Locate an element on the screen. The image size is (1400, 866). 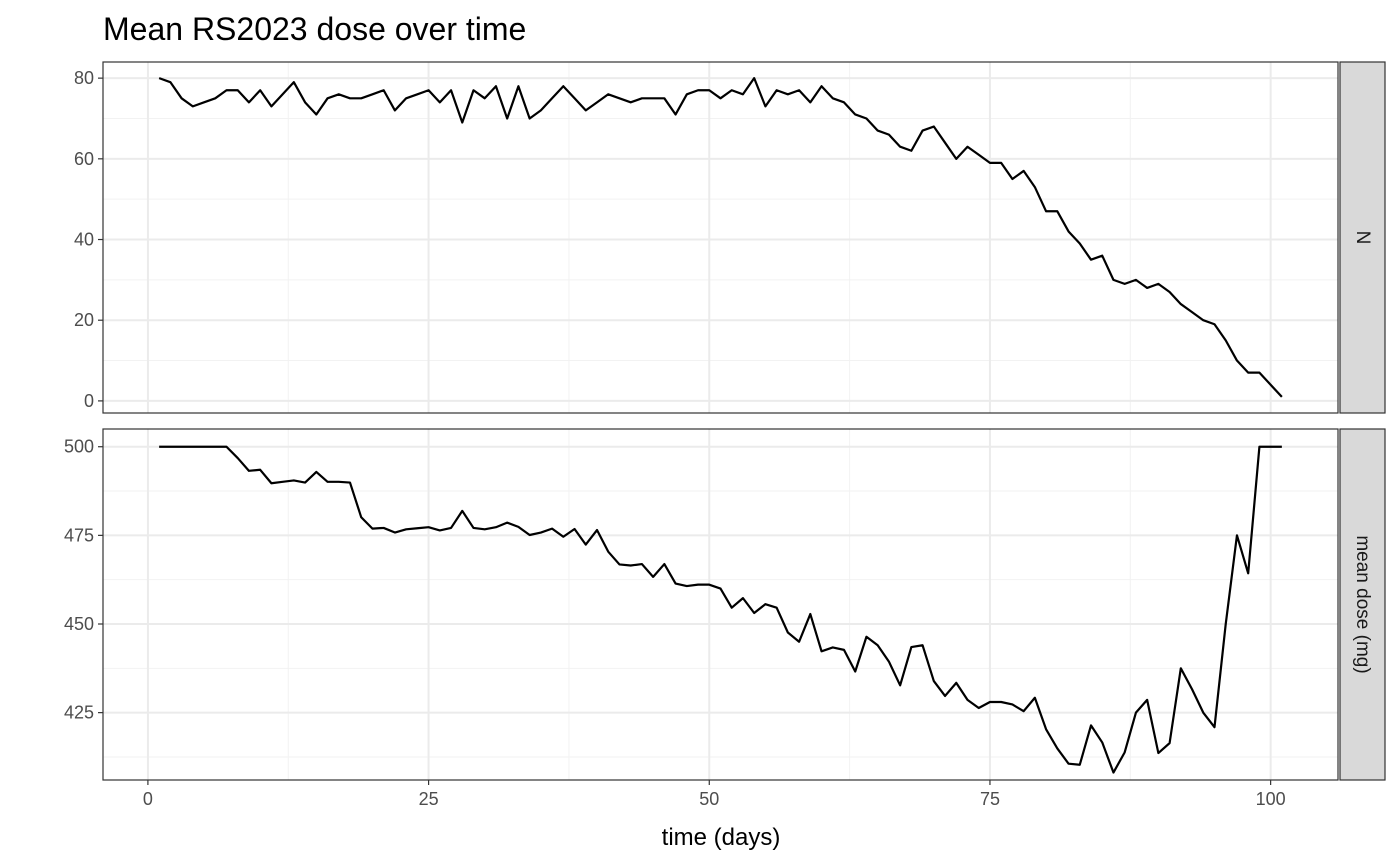
y-tick-label: 425 is located at coordinates (79, 713).